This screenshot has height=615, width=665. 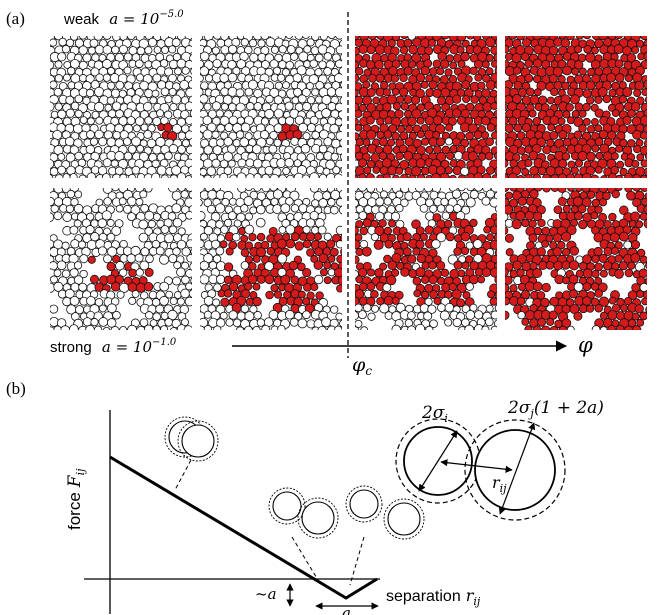 What do you see at coordinates (15, 18) in the screenshot?
I see `panel-a-label: (a)` at bounding box center [15, 18].